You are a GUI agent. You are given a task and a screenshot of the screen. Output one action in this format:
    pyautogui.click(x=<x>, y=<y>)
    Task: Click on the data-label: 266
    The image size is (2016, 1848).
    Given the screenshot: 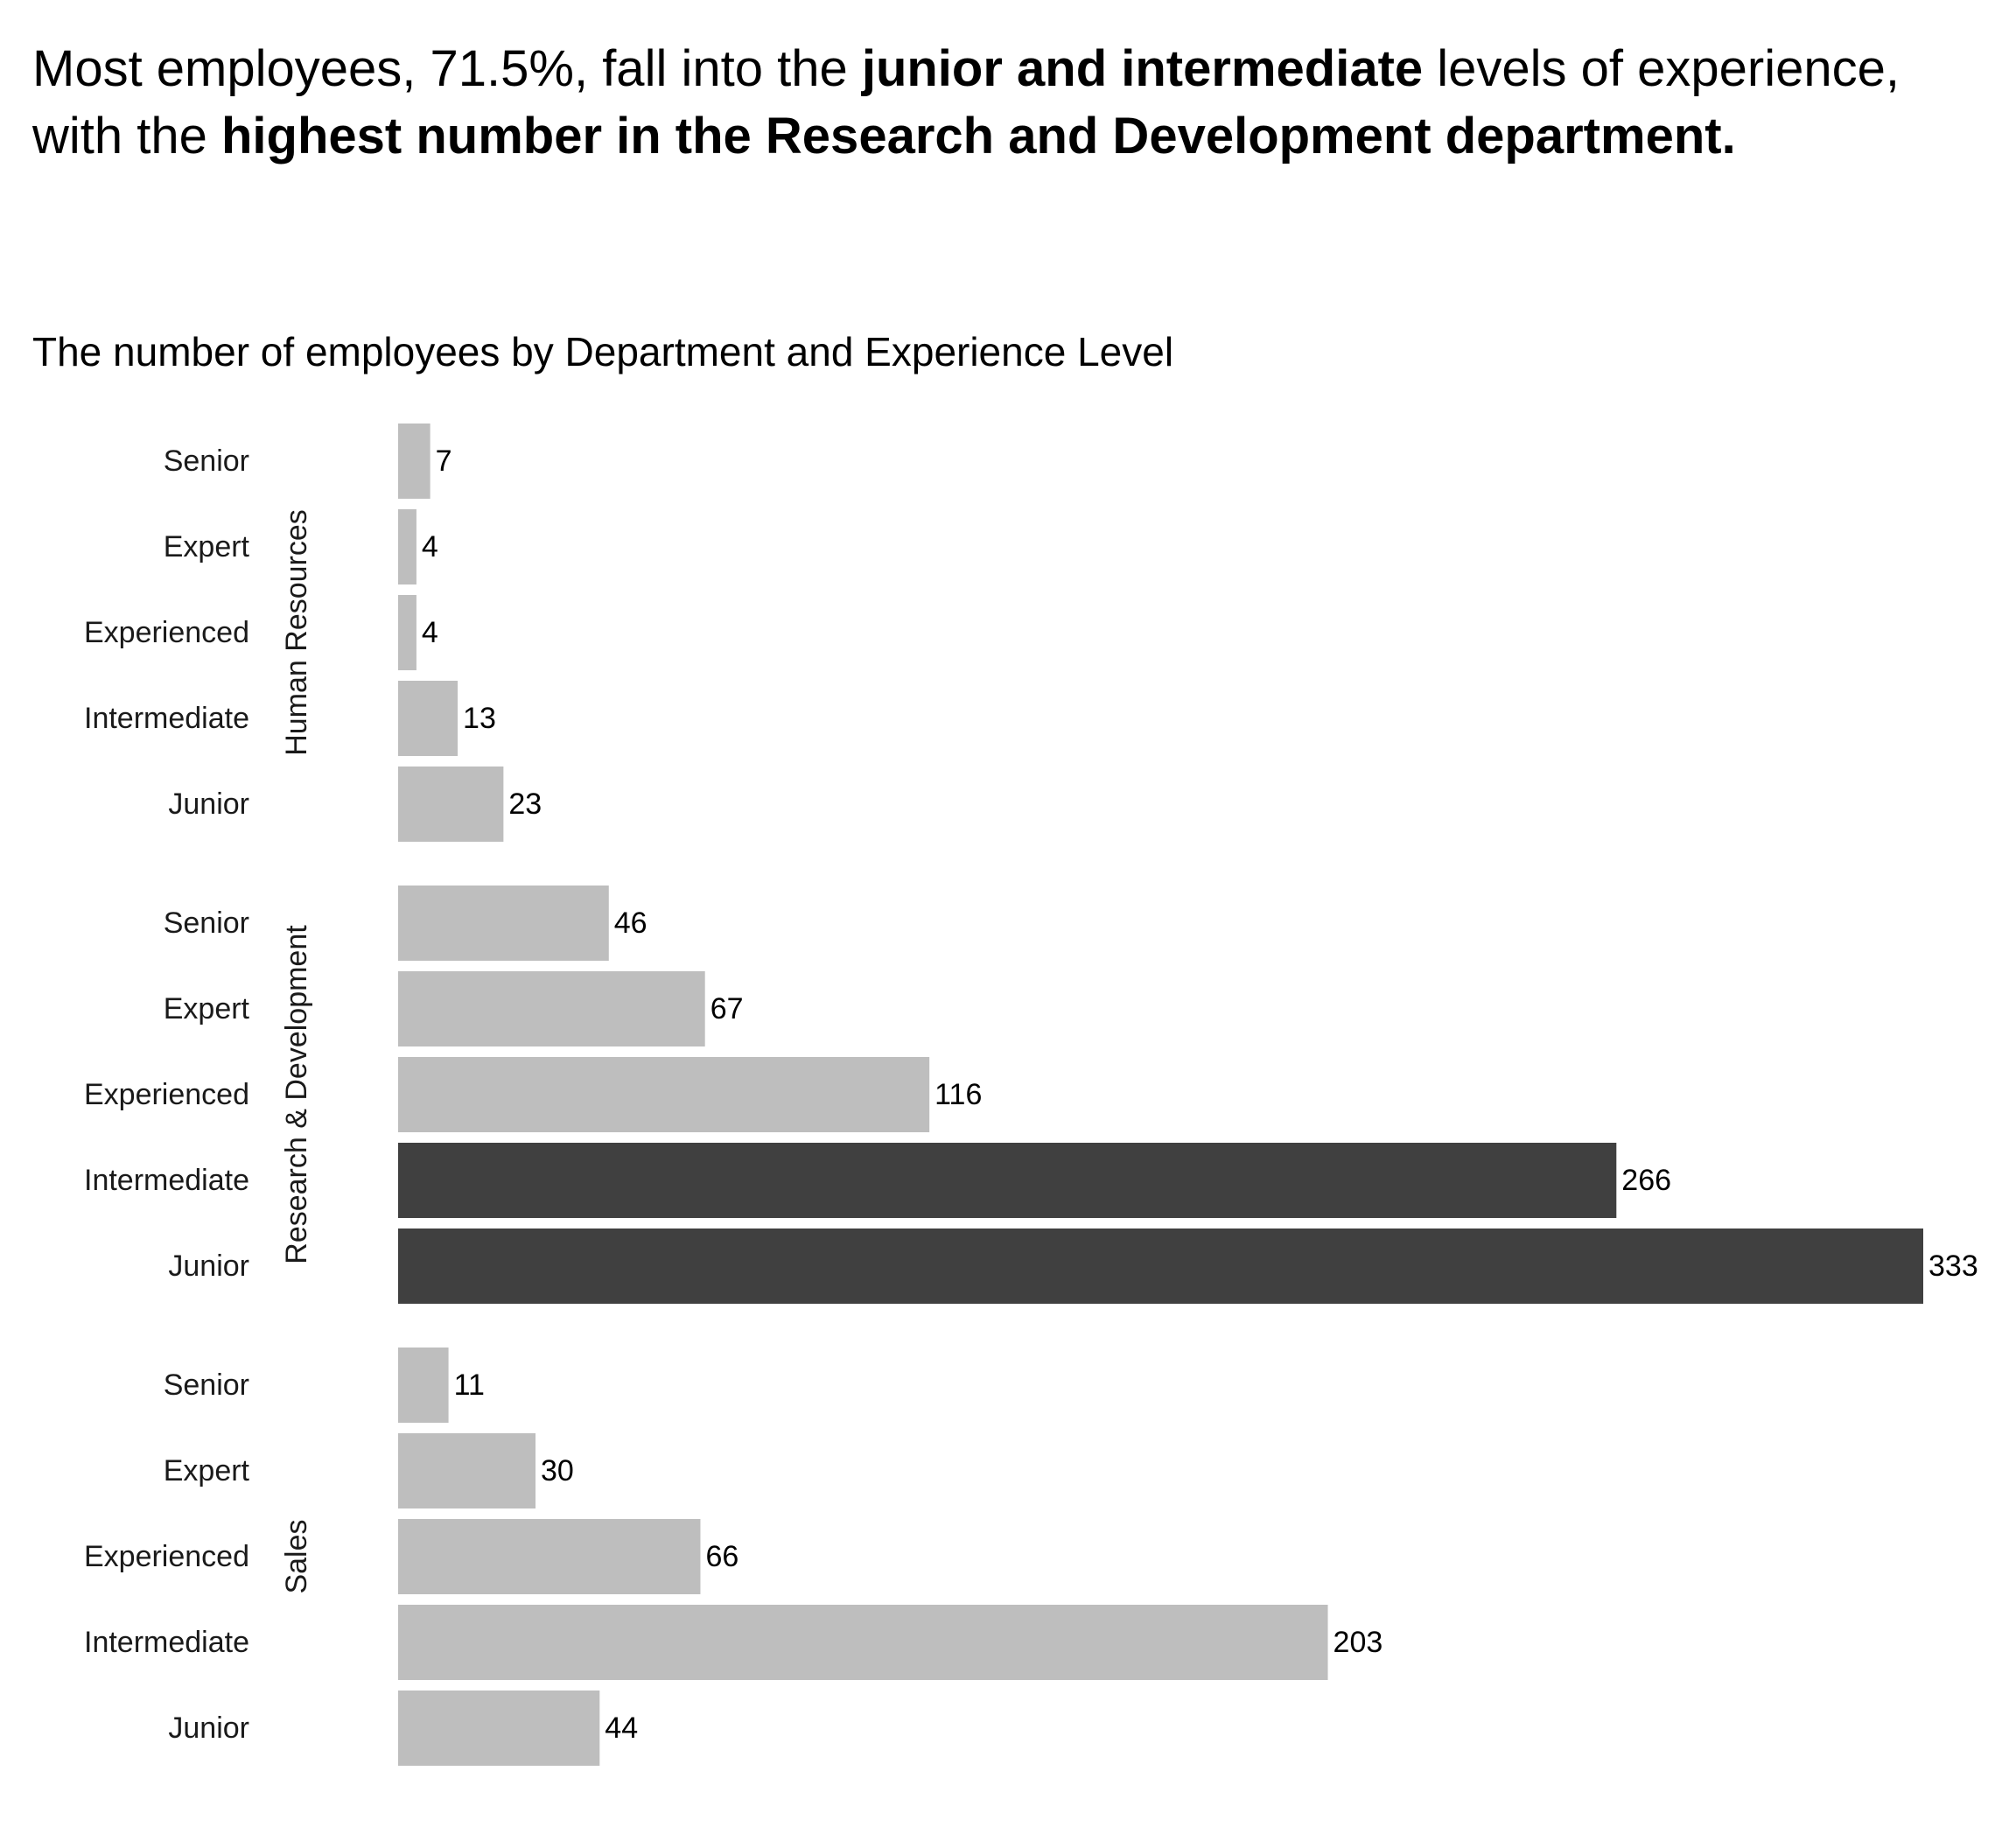 What is the action you would take?
    pyautogui.click(x=1646, y=1180)
    